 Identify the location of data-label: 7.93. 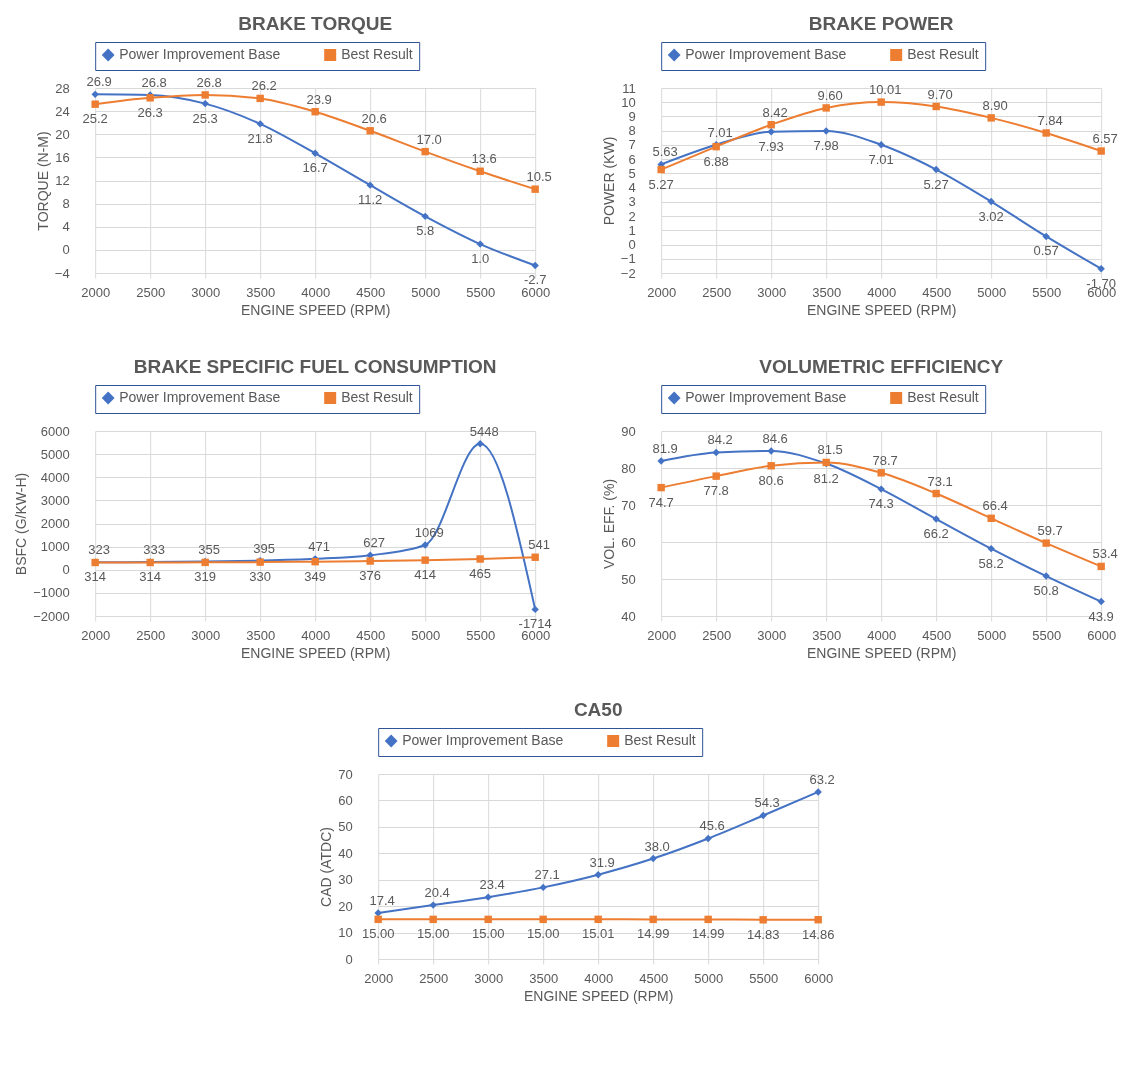
(771, 146).